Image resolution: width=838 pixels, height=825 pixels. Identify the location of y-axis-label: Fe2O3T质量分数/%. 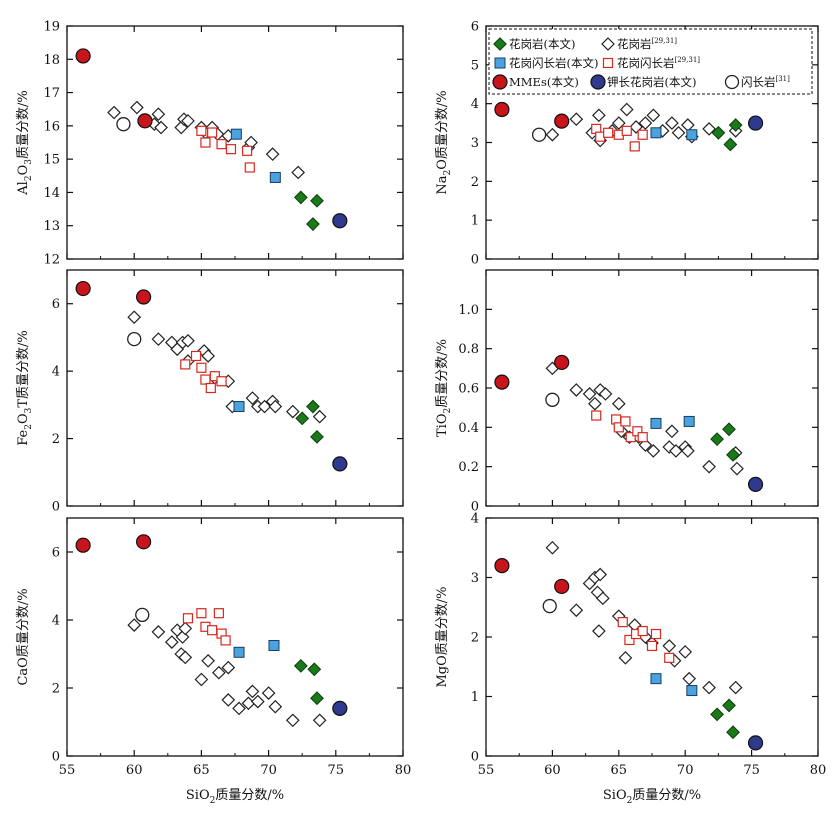
(25, 388).